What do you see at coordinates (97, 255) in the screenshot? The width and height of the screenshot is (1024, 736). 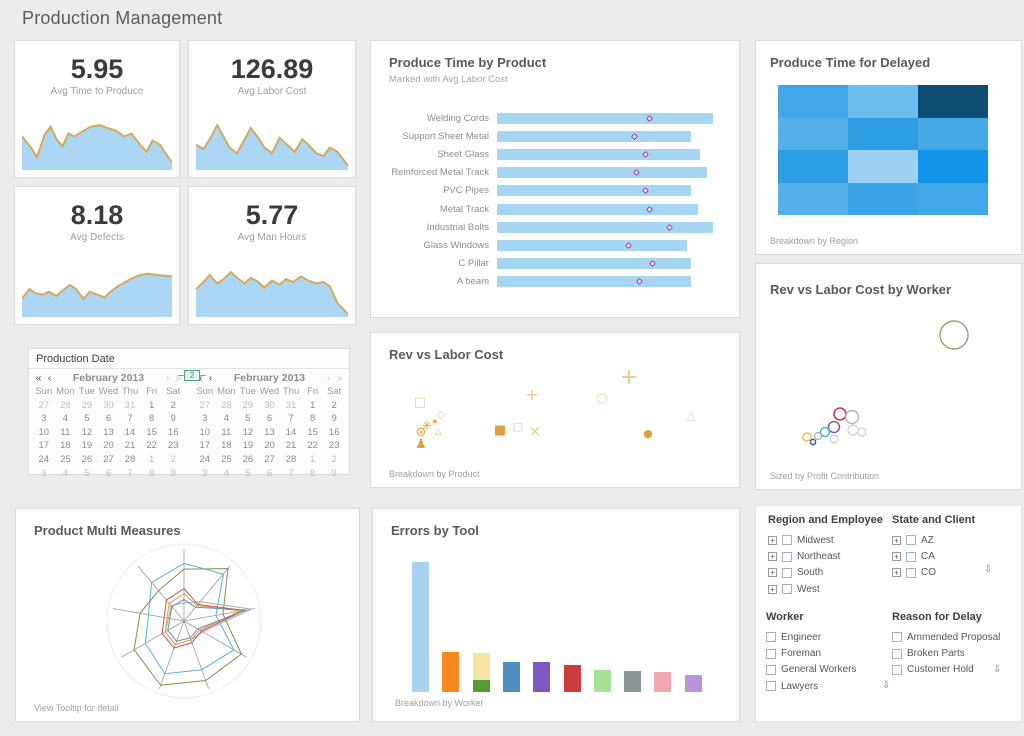 I see `kpi-card-avg-defects: 8.18 Avg Defects` at bounding box center [97, 255].